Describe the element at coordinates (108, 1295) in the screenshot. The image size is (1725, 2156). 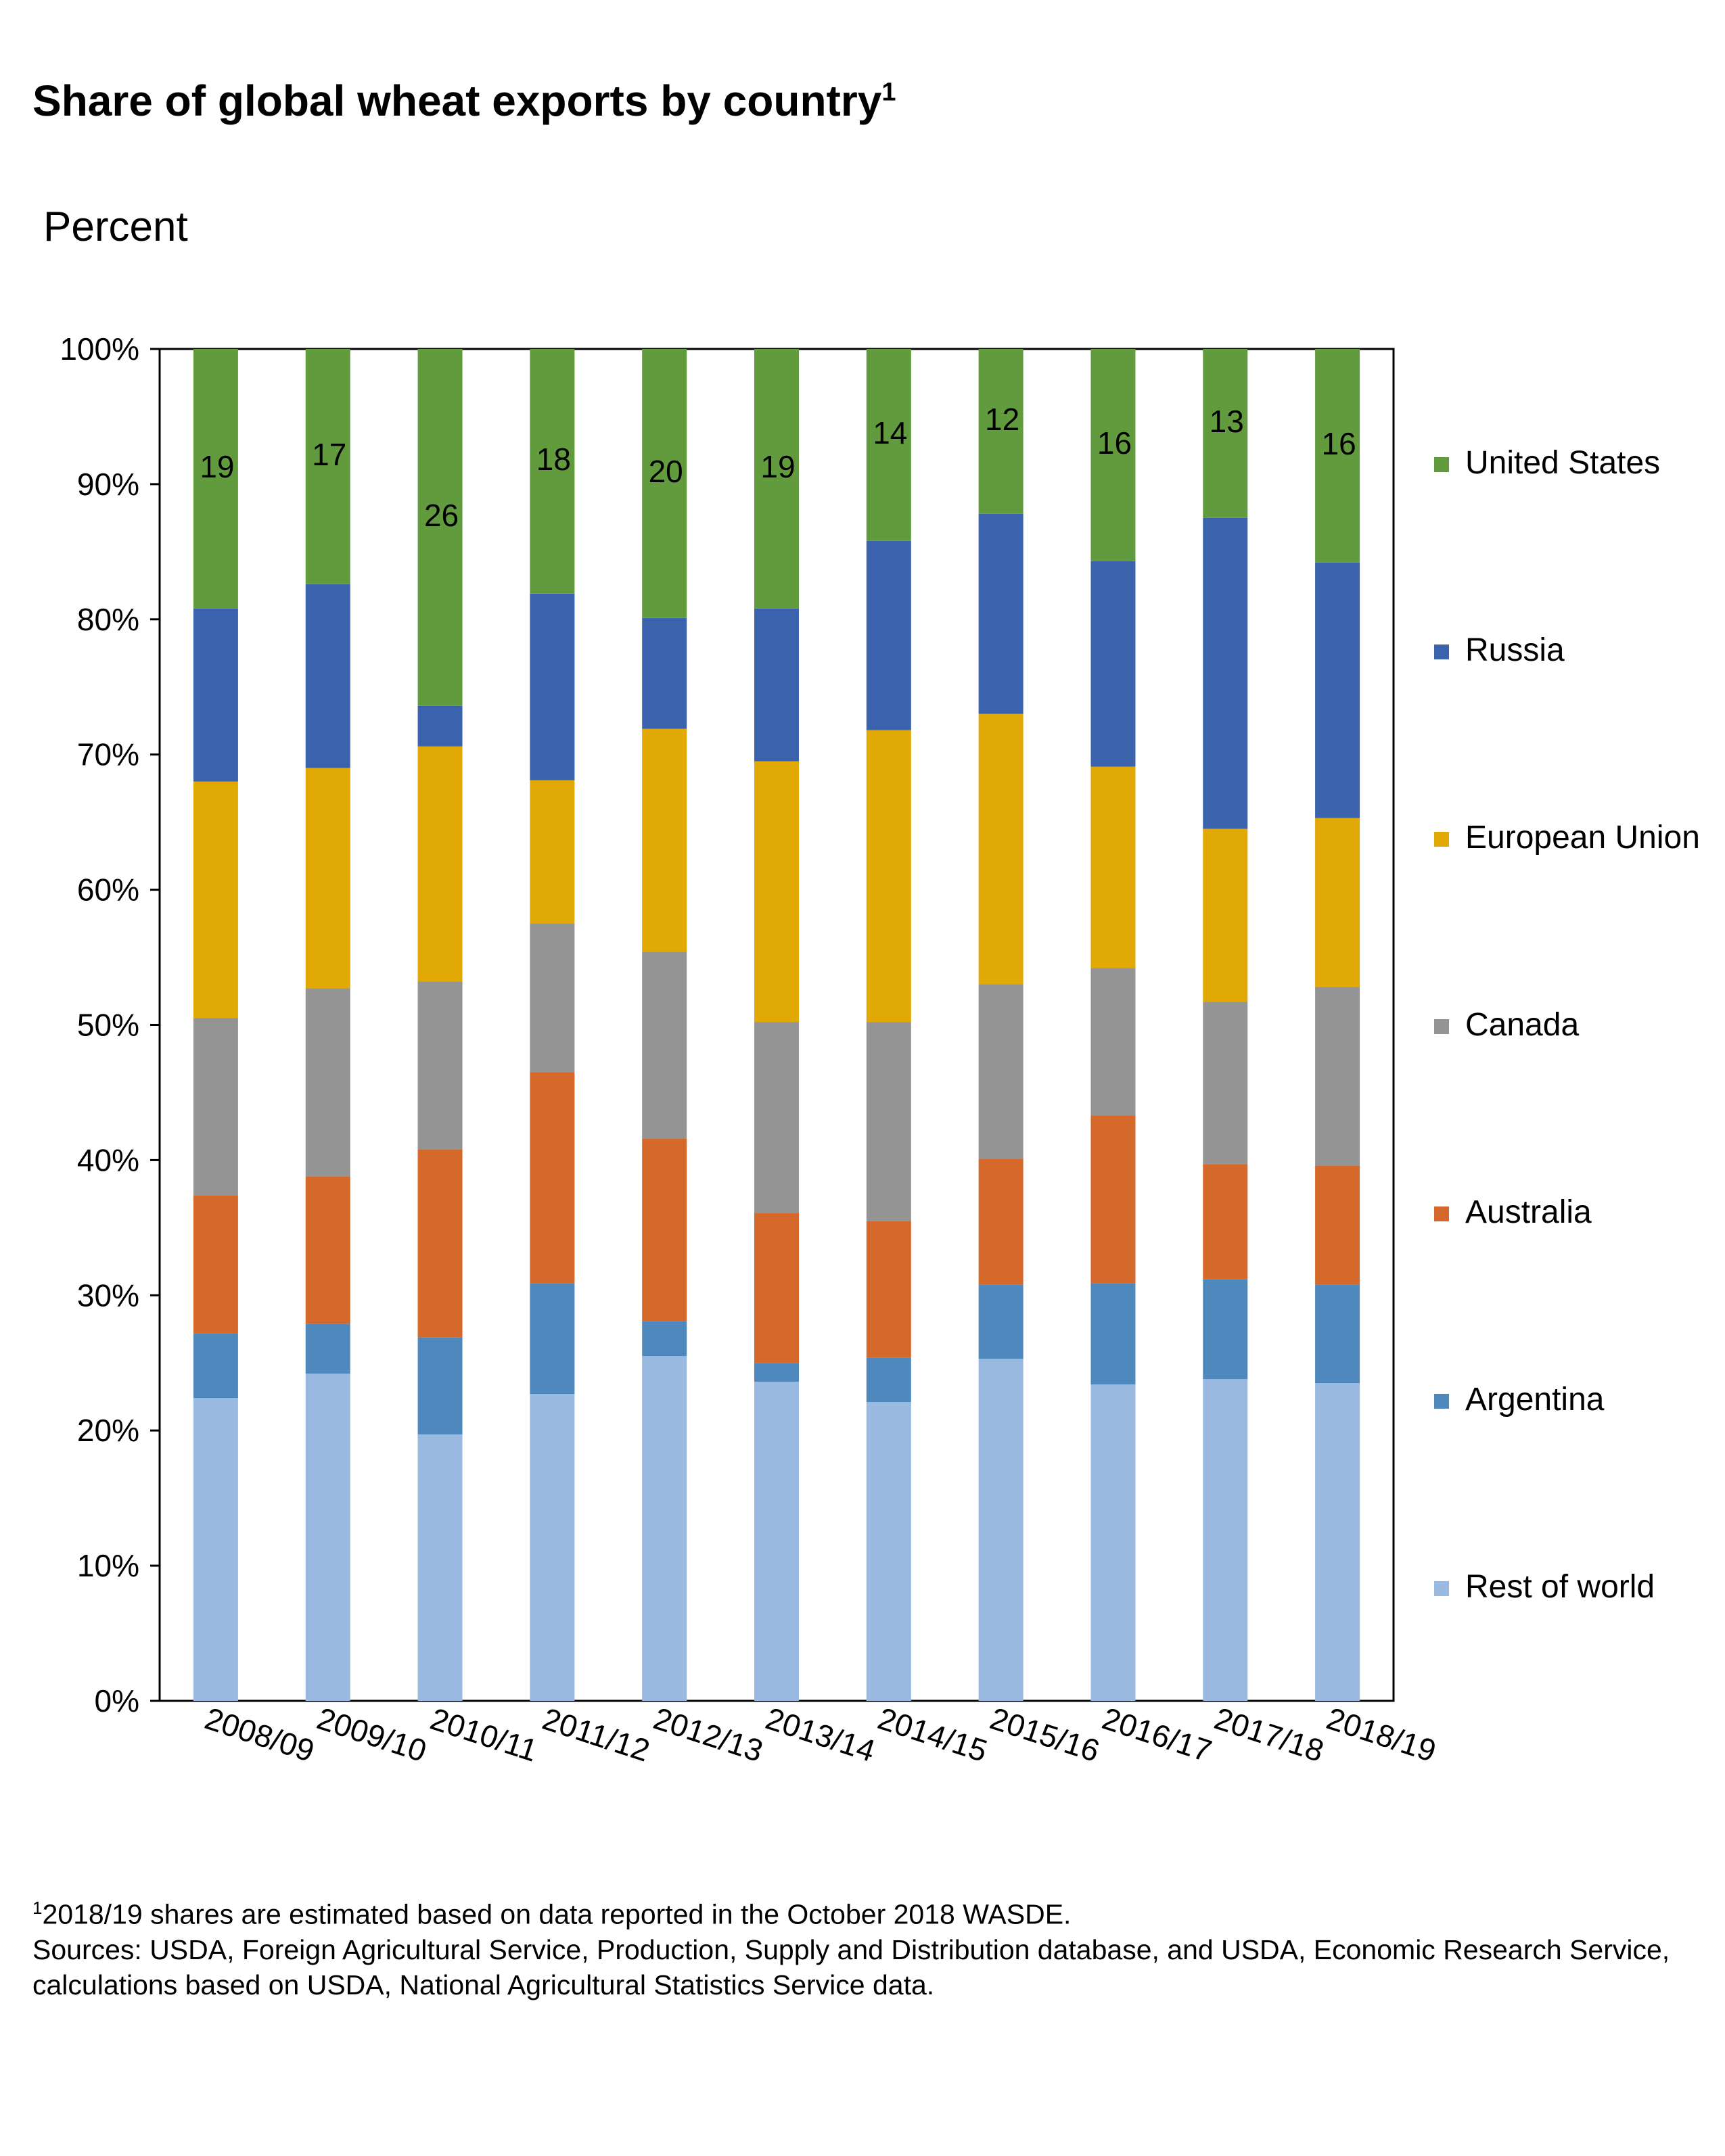
I see `y-tick-label: 30%` at that location.